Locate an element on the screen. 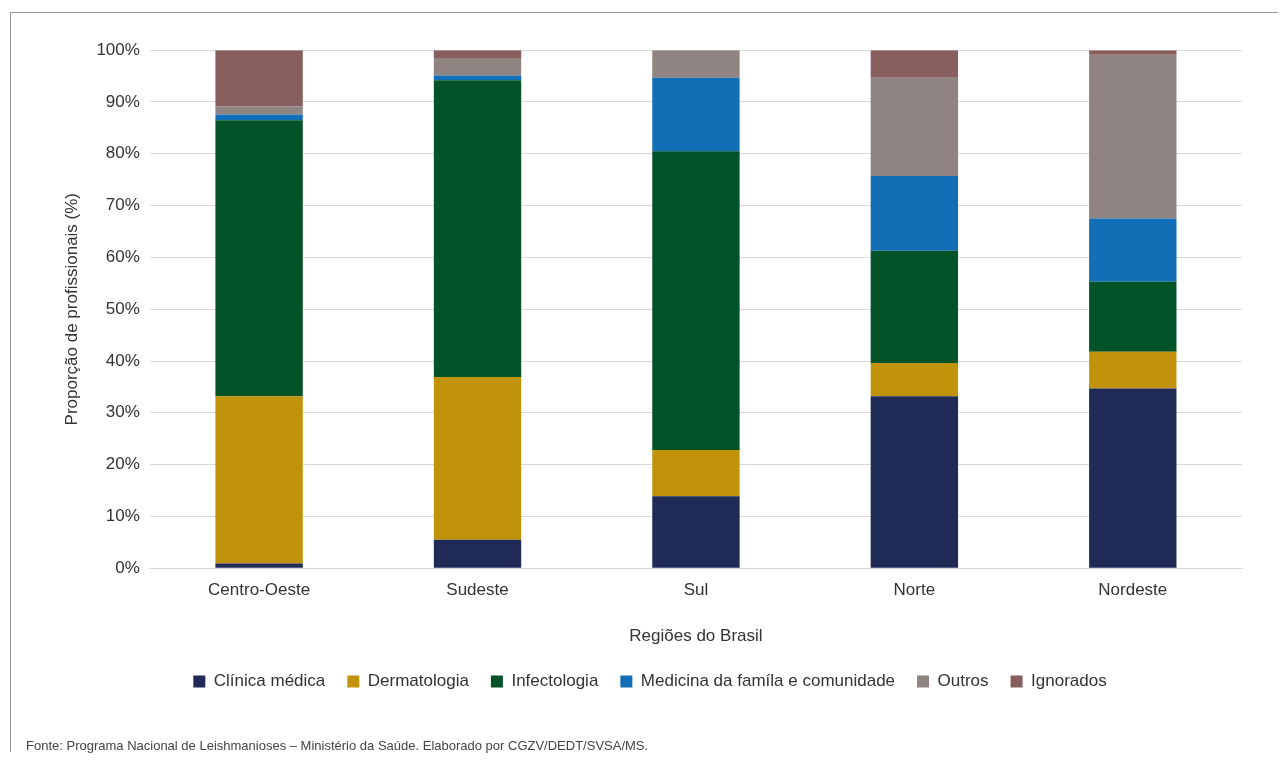  x-tick-label: Nordeste is located at coordinates (1133, 590).